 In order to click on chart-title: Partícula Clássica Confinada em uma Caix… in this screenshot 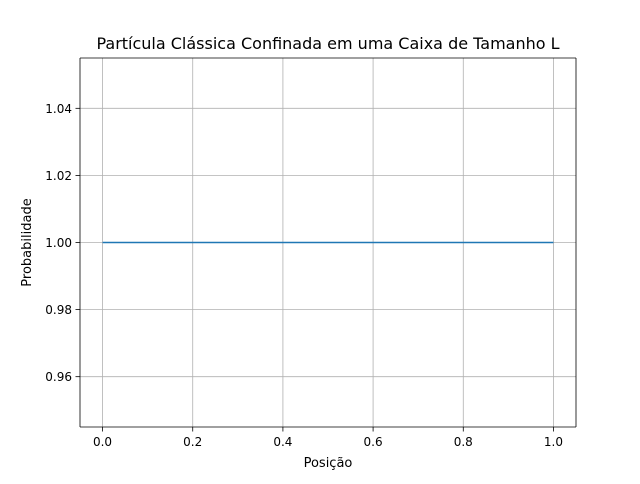, I will do `click(327, 43)`.